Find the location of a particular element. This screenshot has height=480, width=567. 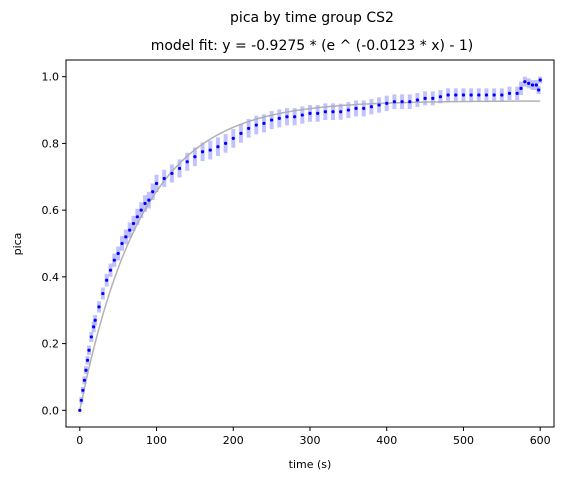

y-tick-label: 0.0 is located at coordinates (51, 410).